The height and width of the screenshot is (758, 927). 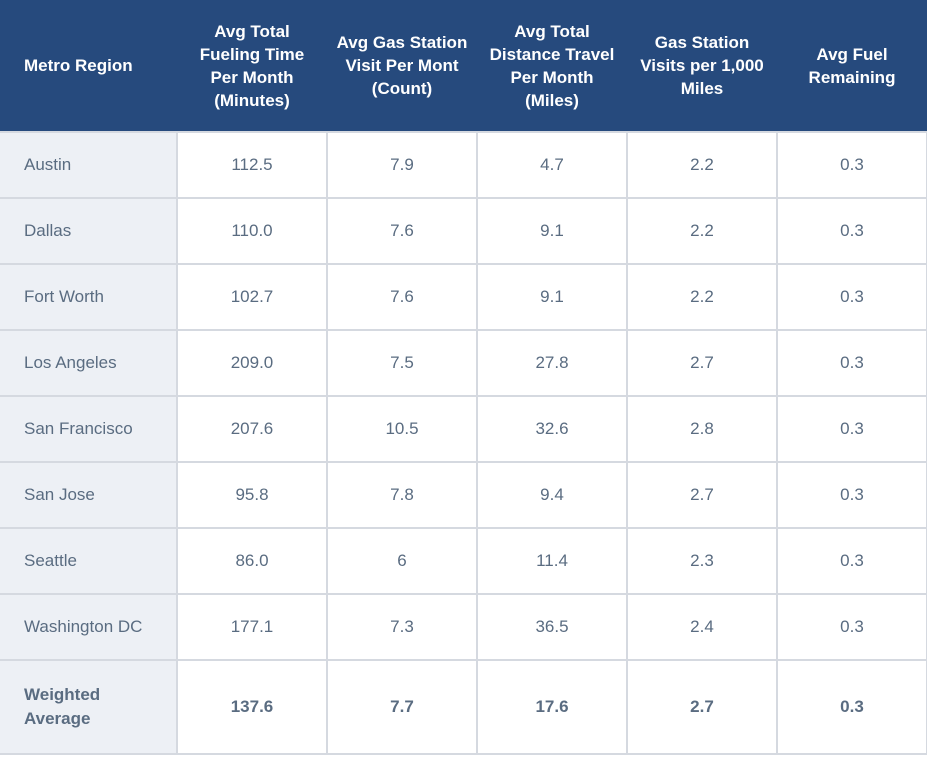 I want to click on weighted-average-row: Weighted Average 137.6 7.7 17.6 2.7 0.3, so click(x=463, y=707).